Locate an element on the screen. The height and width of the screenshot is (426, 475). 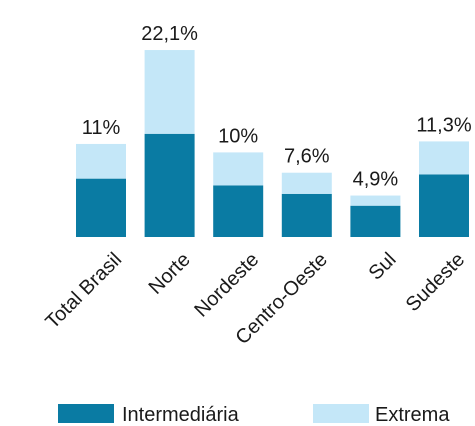
total-label: 11,3% is located at coordinates (443, 125).